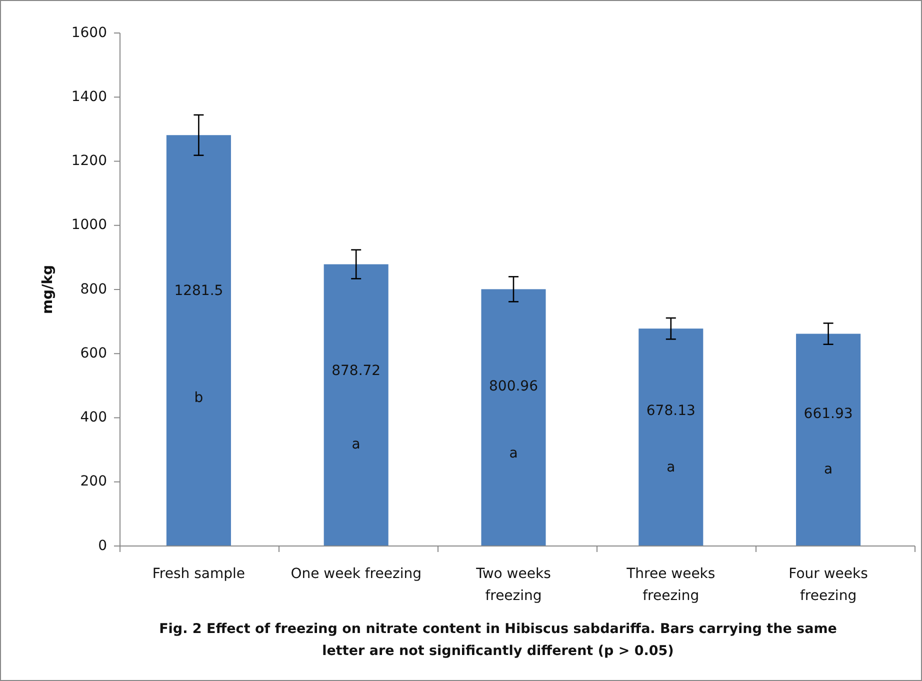 The width and height of the screenshot is (922, 681). What do you see at coordinates (199, 574) in the screenshot?
I see `x-tick-label: Fresh sample` at bounding box center [199, 574].